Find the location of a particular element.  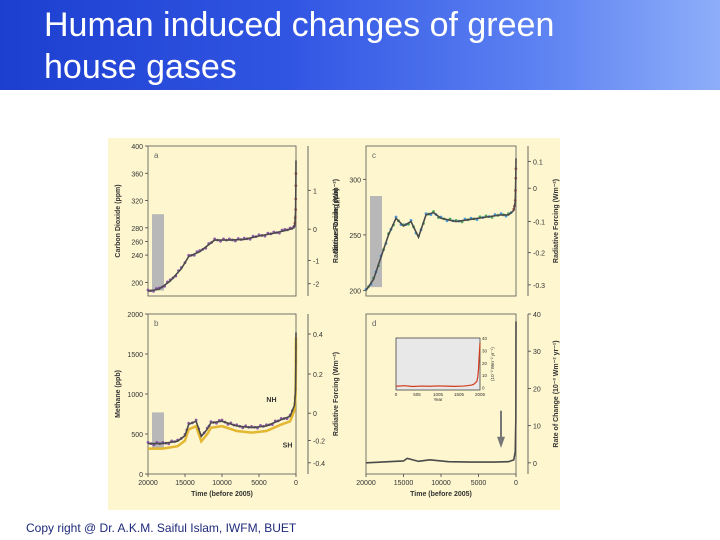

y2tick-label-a-1: 0 is located at coordinates (315, 230).